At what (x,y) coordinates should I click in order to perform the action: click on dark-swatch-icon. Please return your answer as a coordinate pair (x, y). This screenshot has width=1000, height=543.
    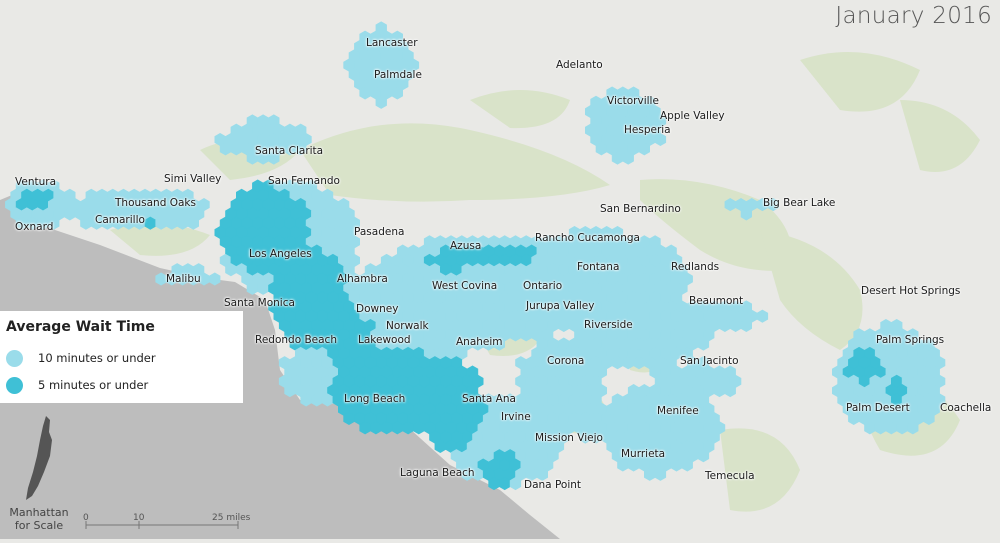
    Looking at the image, I should click on (14, 385).